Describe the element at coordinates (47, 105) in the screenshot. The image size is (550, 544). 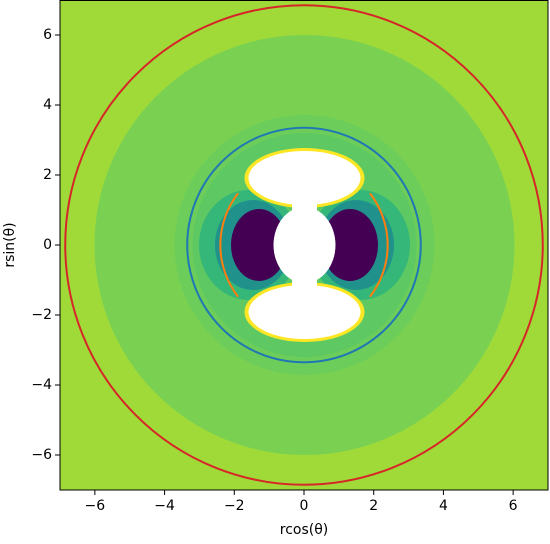
I see `y-tick-label: 4` at that location.